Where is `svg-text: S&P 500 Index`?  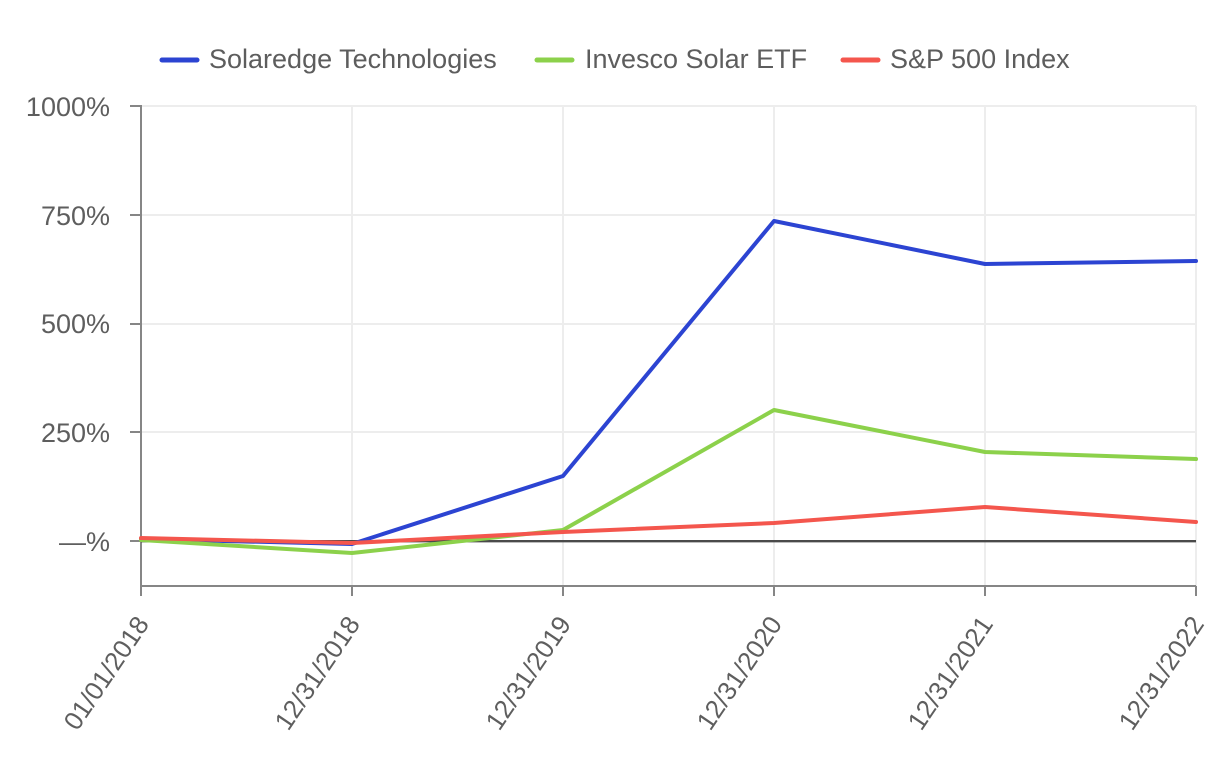 svg-text: S&P 500 Index is located at coordinates (980, 59).